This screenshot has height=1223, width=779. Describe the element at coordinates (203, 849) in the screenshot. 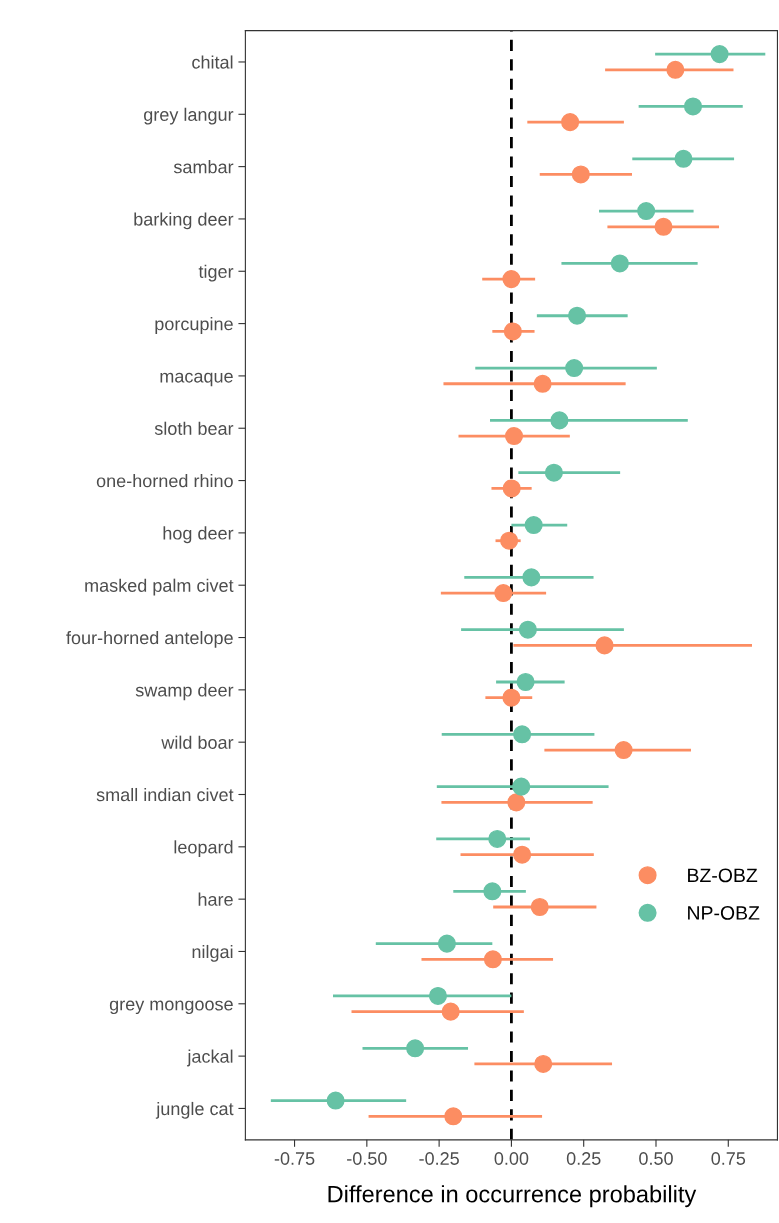

I see `y-tick-label: leopard` at that location.